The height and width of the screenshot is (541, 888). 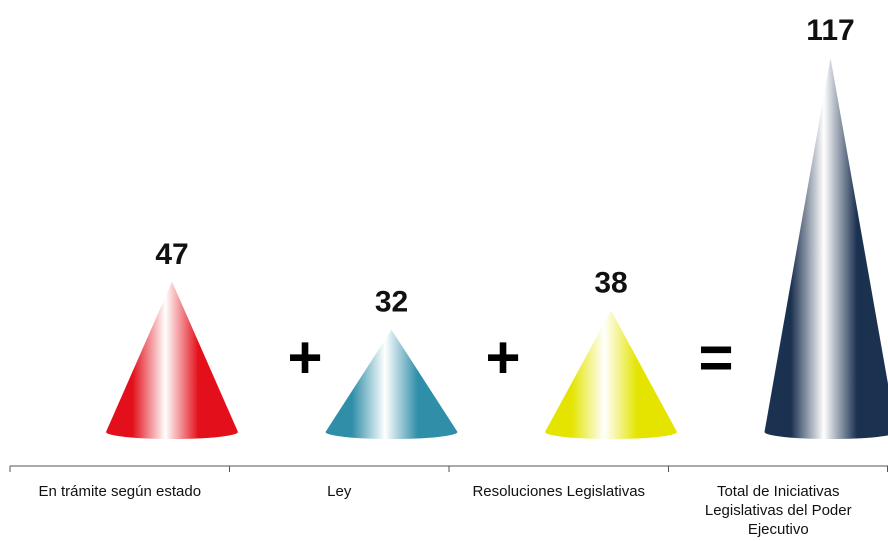 What do you see at coordinates (391, 302) in the screenshot?
I see `value-label: 32` at bounding box center [391, 302].